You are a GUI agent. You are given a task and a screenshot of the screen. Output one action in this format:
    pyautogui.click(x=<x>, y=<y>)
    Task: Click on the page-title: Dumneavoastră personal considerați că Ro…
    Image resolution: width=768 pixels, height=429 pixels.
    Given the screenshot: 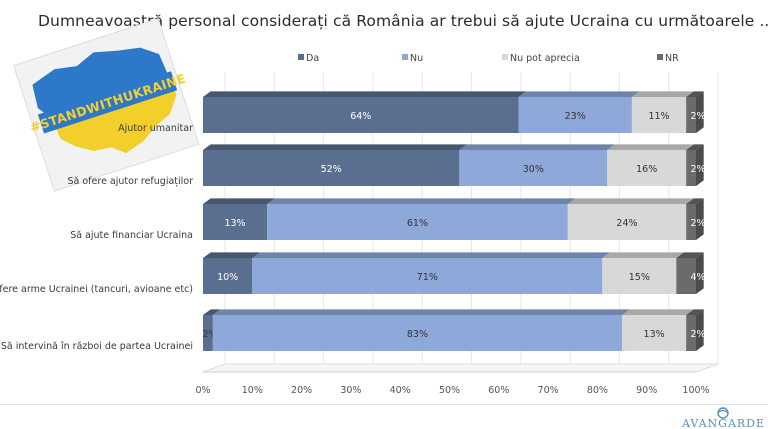 What is the action you would take?
    pyautogui.click(x=403, y=21)
    